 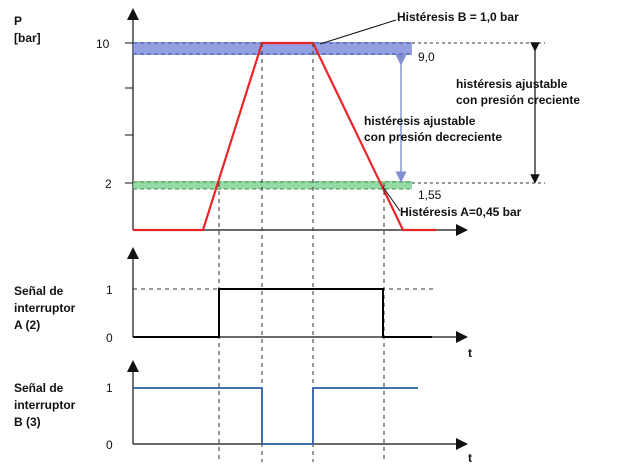 What do you see at coordinates (39, 388) in the screenshot?
I see `signal-b-label-1: Señal de` at bounding box center [39, 388].